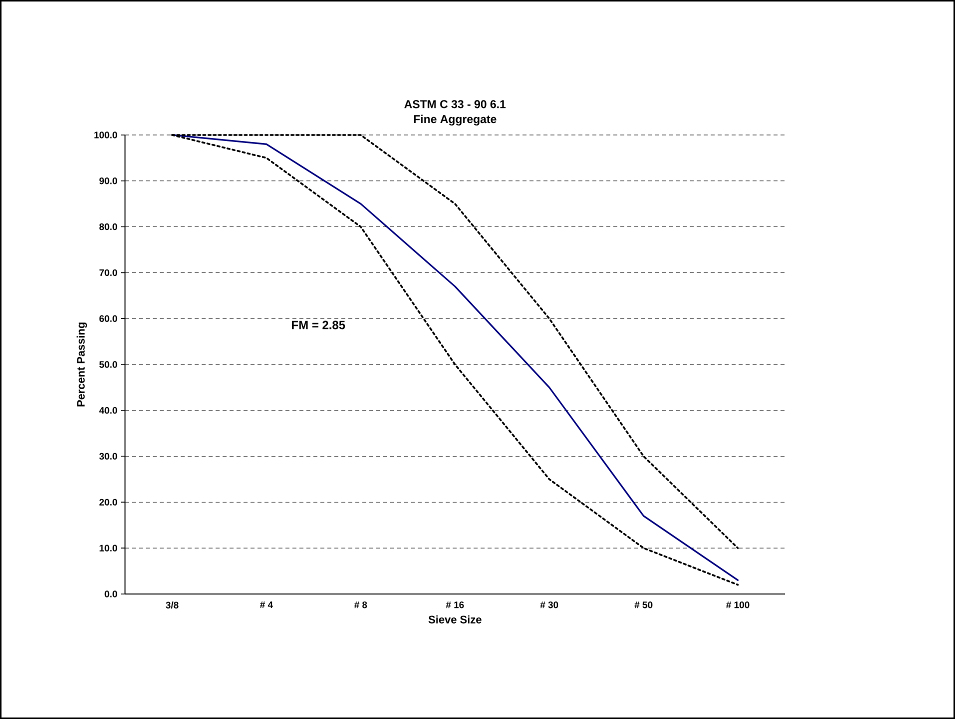  I want to click on x-tick-label: # 30, so click(549, 605).